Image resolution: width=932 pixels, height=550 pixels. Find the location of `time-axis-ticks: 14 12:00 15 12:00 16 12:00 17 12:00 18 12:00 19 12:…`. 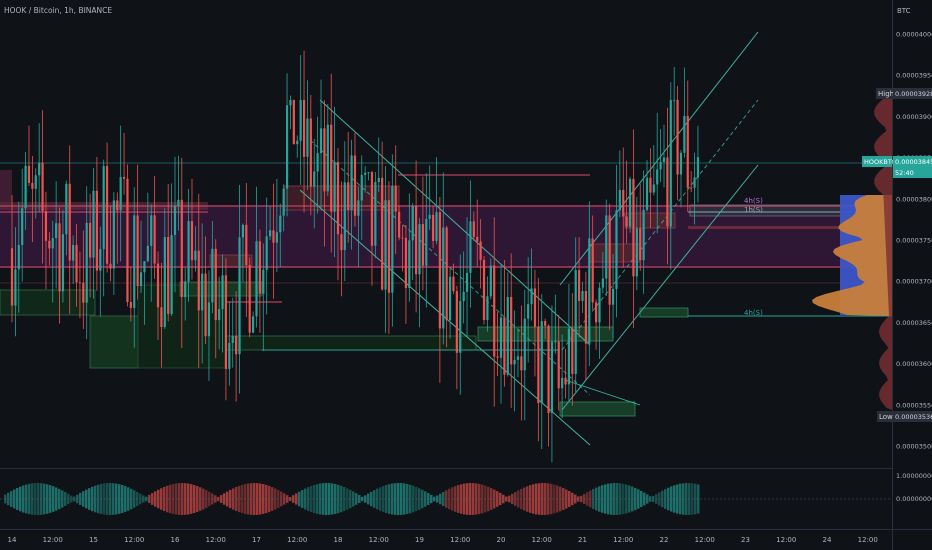

time-axis-ticks: 14 12:00 15 12:00 16 12:00 17 12:00 18 12:00 19 12:… is located at coordinates (443, 540).